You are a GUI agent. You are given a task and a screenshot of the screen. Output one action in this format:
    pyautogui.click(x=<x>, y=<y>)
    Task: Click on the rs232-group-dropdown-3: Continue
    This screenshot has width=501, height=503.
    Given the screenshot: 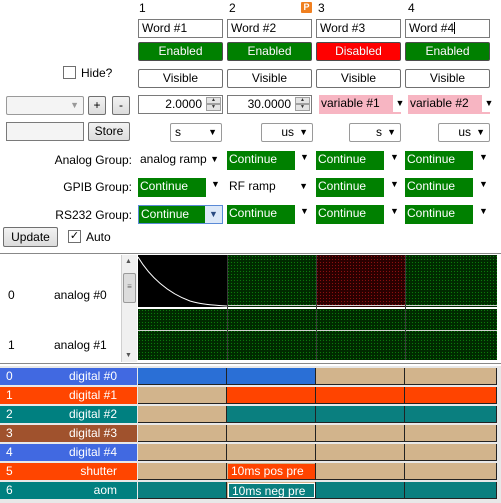 What is the action you would take?
    pyautogui.click(x=350, y=214)
    